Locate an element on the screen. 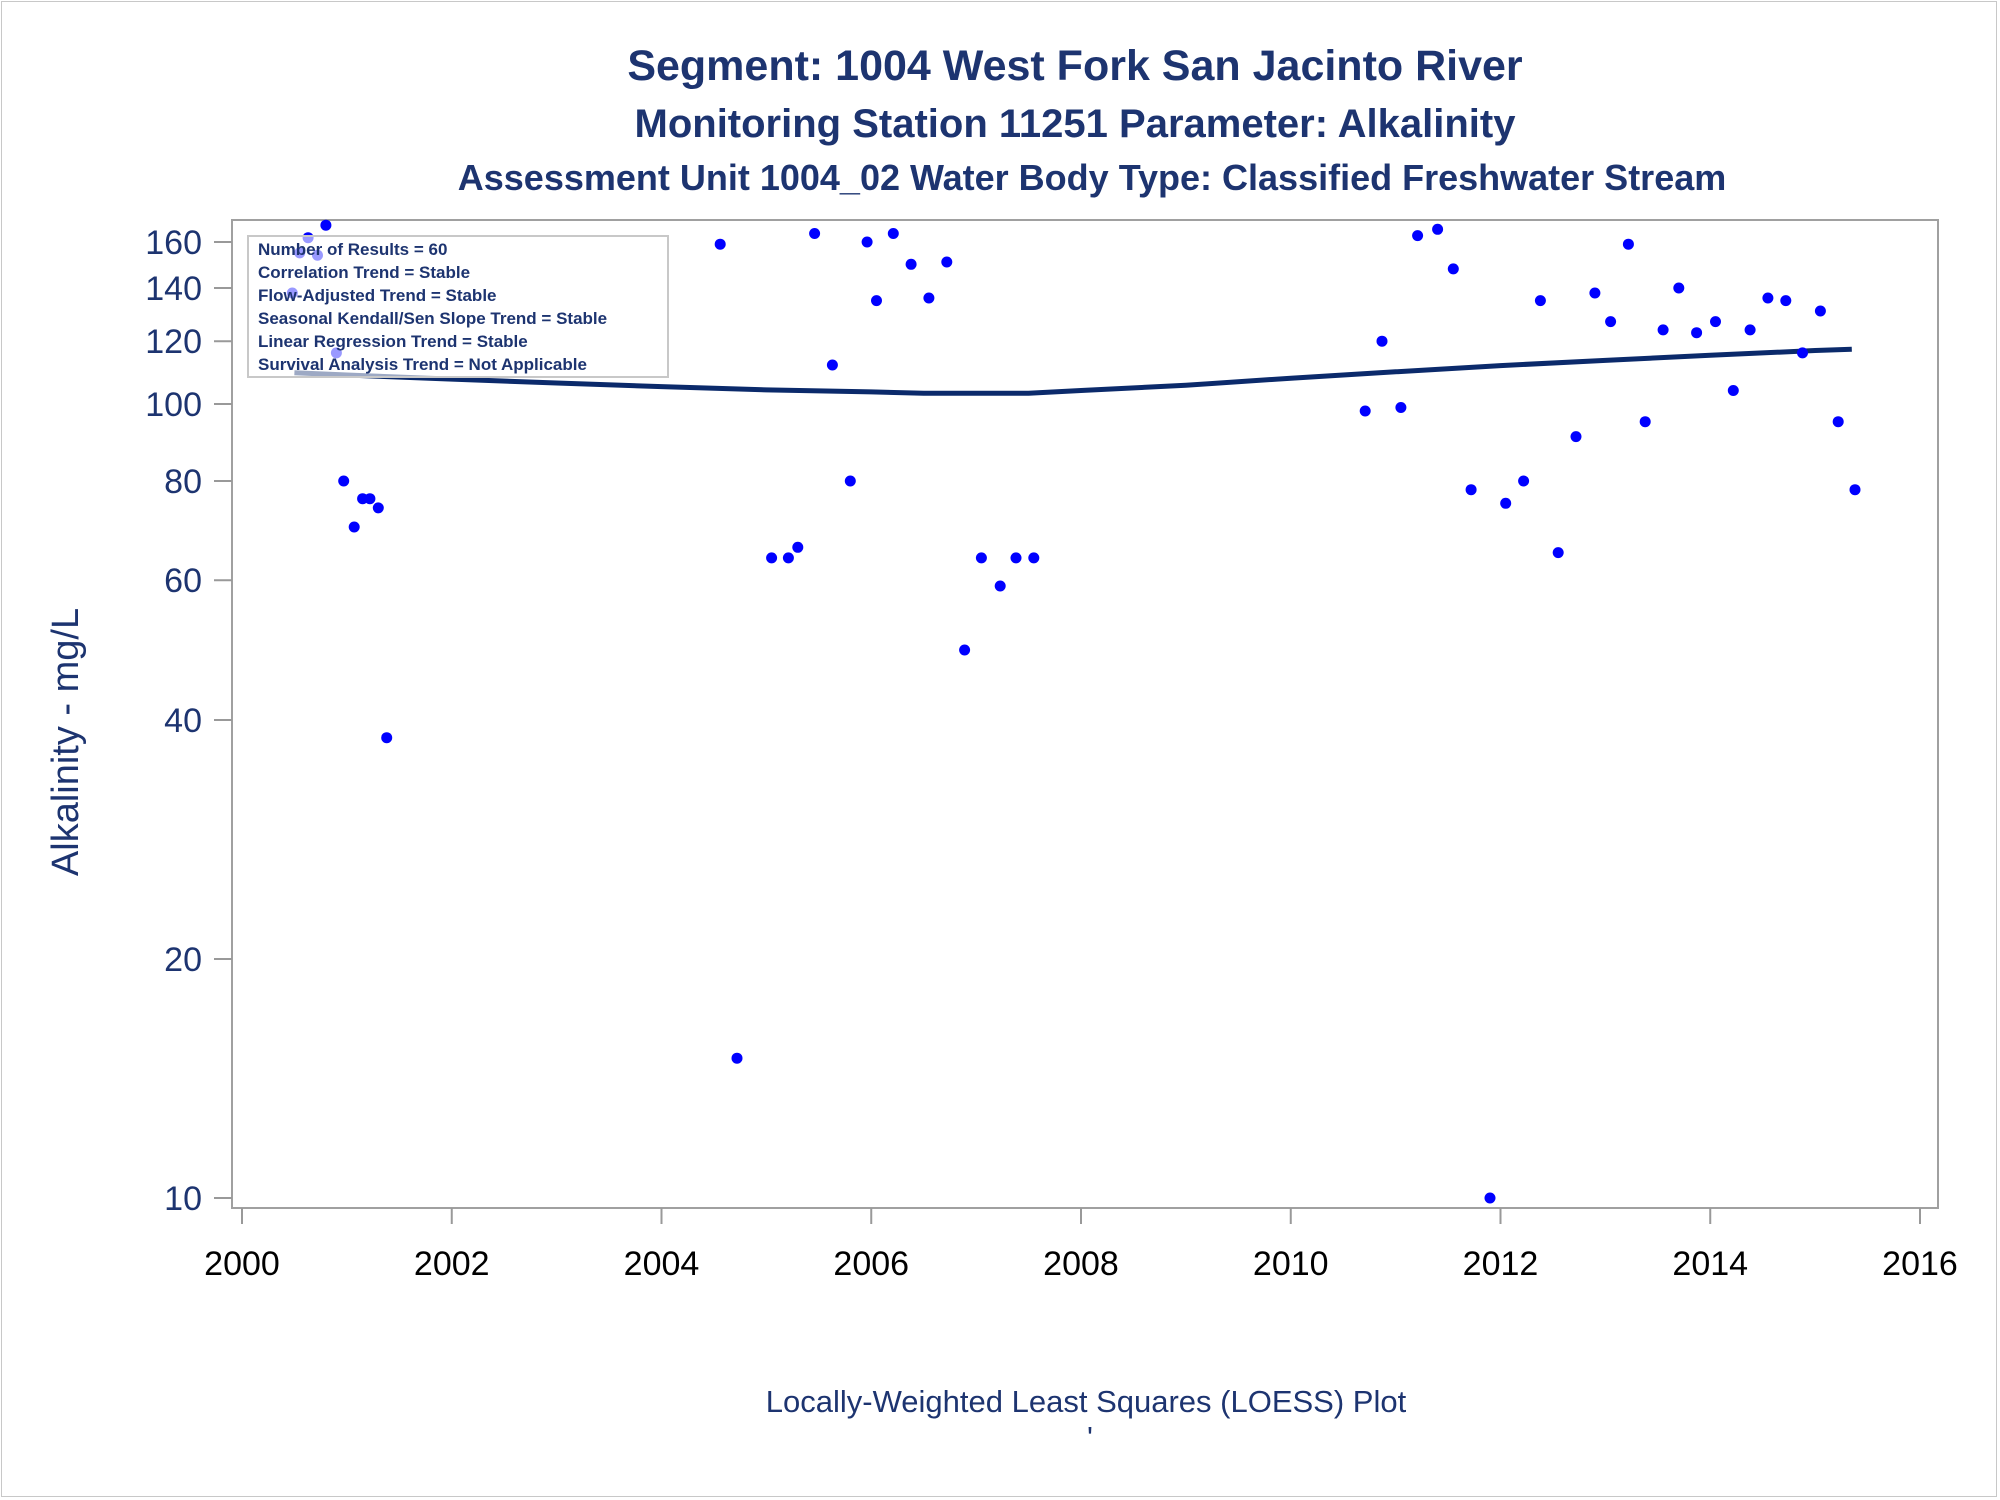 This screenshot has width=2000, height=1500. y-tick-label: 140 is located at coordinates (173, 289).